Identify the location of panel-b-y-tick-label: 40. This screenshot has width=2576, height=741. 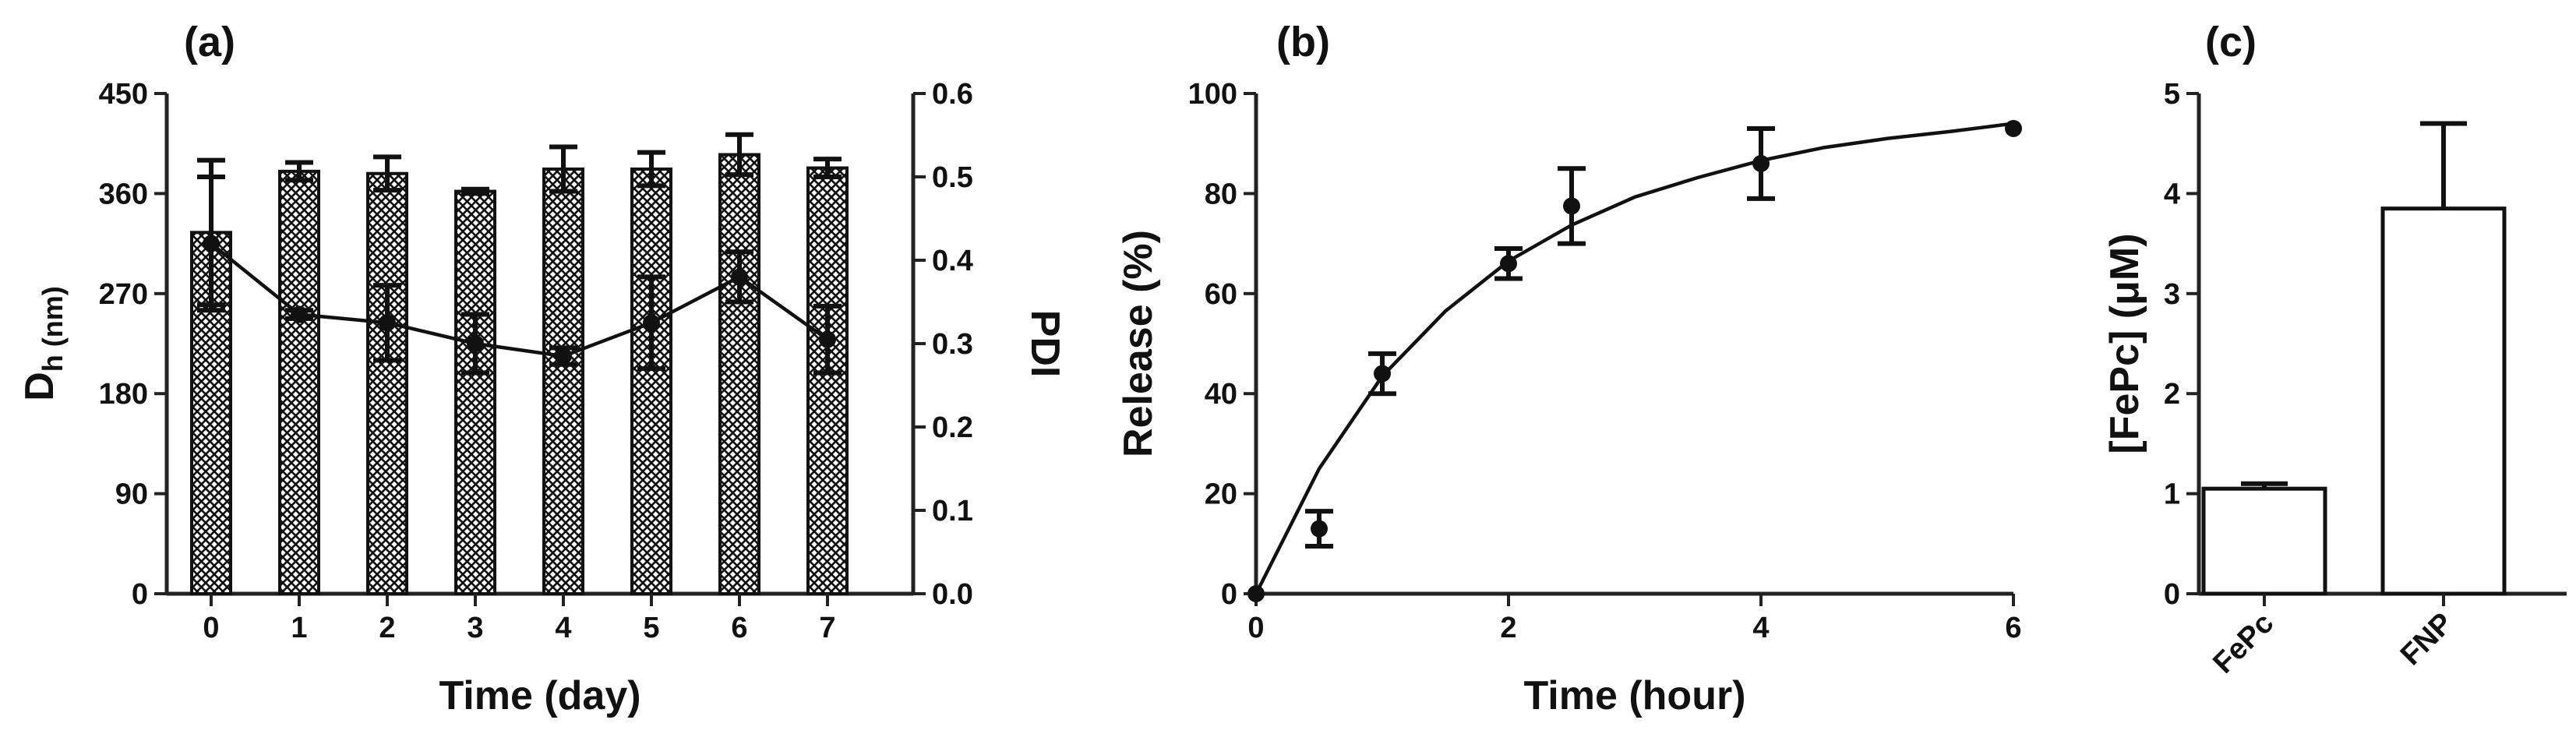
(1221, 394).